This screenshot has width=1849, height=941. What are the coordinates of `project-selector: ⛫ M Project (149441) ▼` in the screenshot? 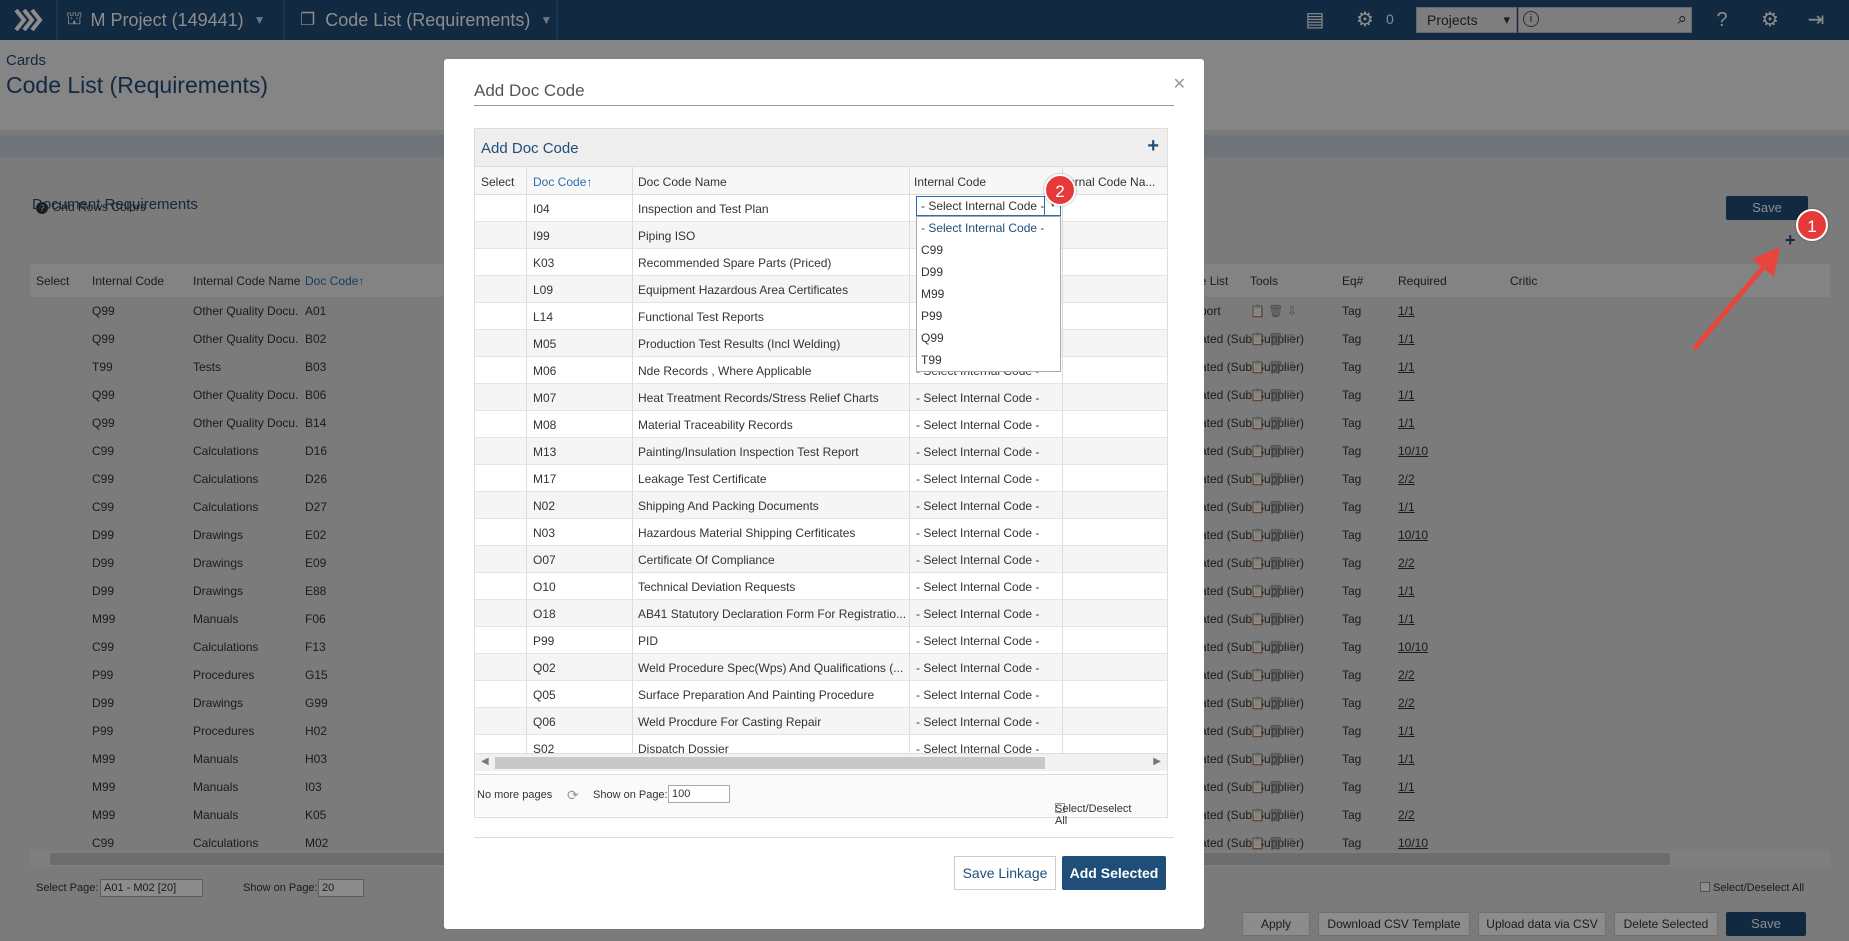 It's located at (166, 20).